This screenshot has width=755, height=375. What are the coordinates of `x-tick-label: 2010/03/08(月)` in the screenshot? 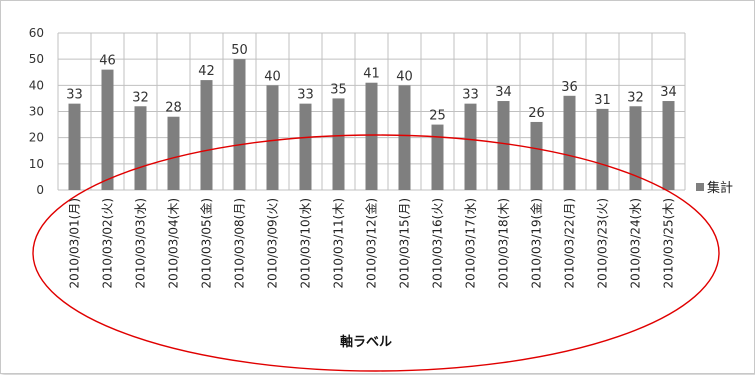 It's located at (240, 243).